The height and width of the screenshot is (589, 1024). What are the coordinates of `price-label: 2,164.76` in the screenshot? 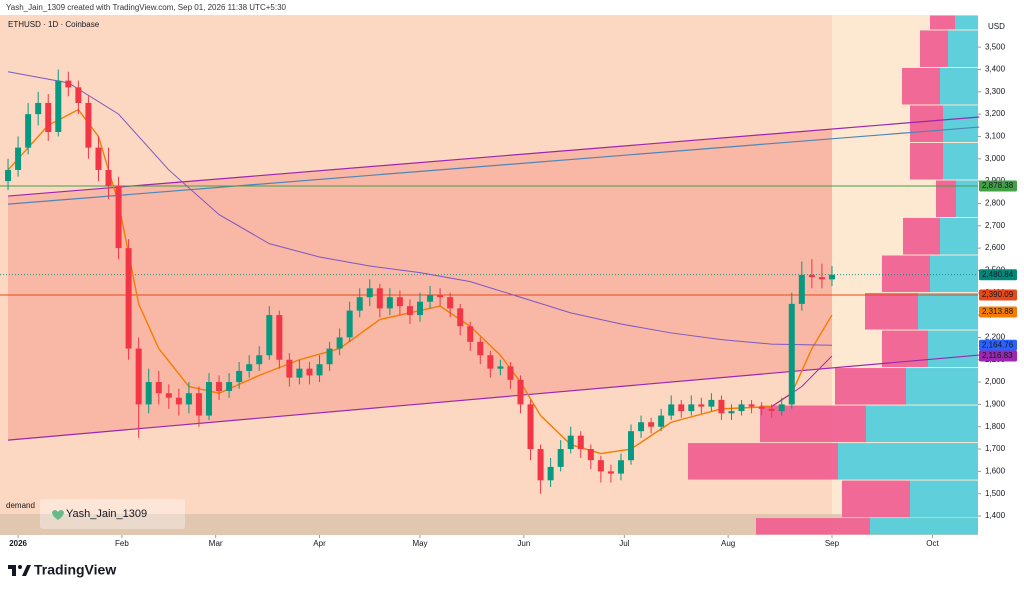 It's located at (998, 344).